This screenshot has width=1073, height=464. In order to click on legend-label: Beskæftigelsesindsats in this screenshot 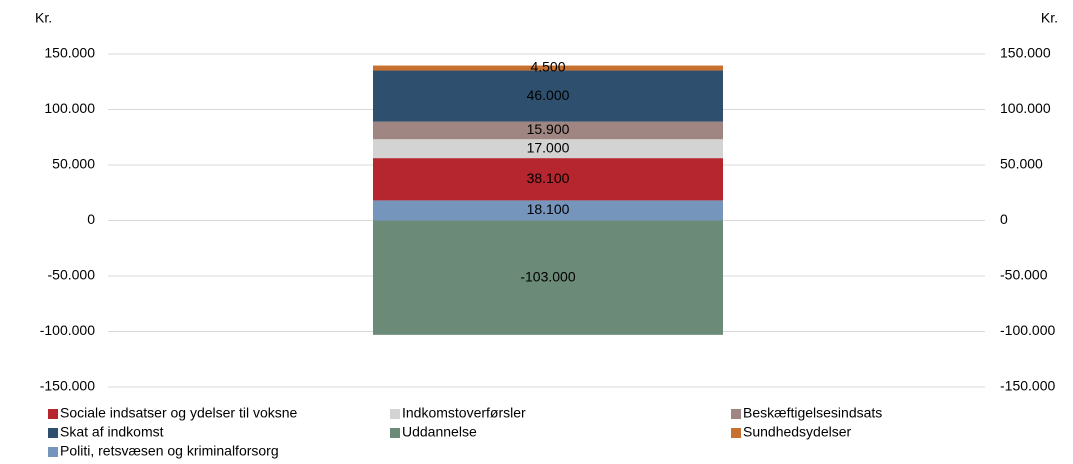, I will do `click(812, 413)`.